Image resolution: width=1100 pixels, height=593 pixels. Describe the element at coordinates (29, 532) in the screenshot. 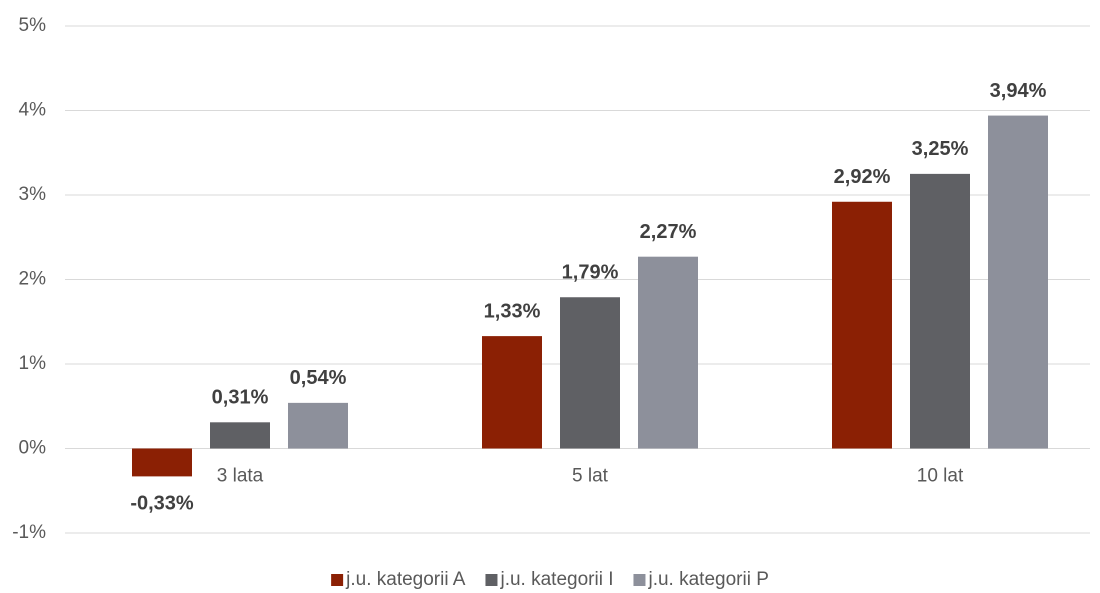

I see `y-tick-label: -1%` at that location.